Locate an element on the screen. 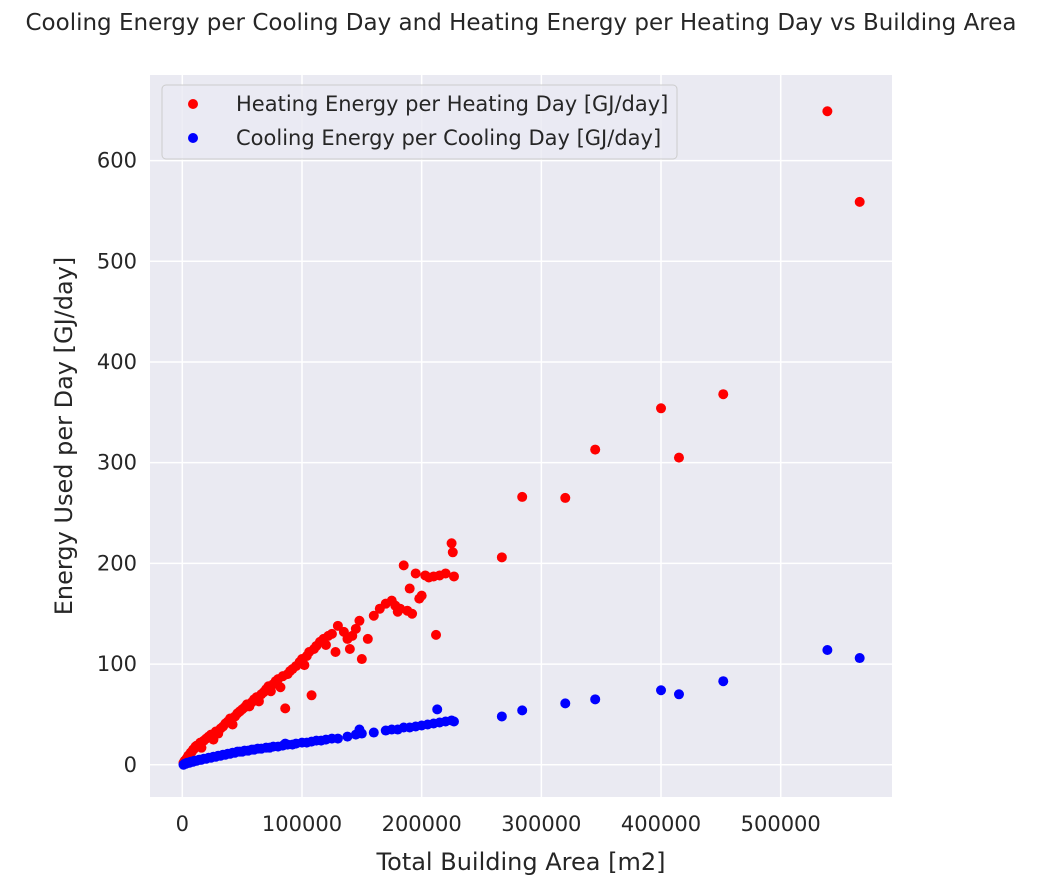 This screenshot has height=886, width=1042. y-tick-labels: 0 100 200 300 400 500 600 is located at coordinates (117, 463).